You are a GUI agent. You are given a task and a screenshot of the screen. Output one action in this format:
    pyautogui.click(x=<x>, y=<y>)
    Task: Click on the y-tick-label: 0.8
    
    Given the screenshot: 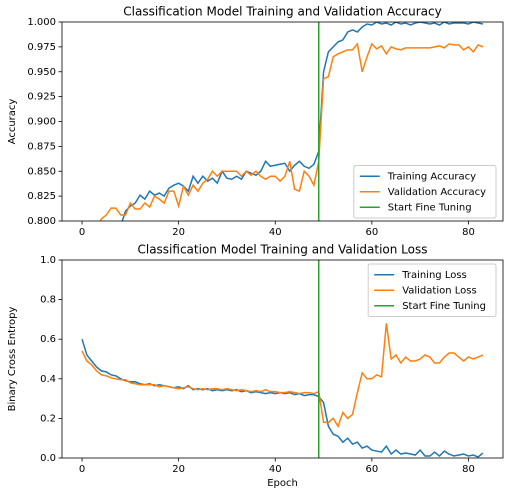 What is the action you would take?
    pyautogui.click(x=48, y=300)
    